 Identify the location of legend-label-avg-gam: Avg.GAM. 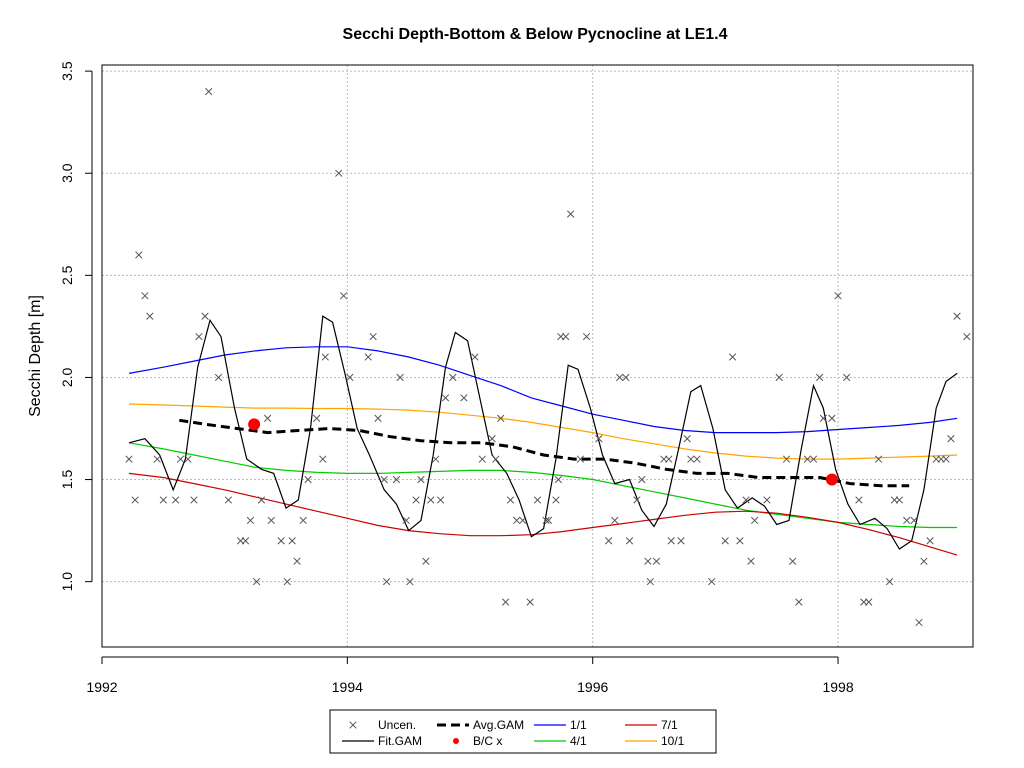
(498, 725).